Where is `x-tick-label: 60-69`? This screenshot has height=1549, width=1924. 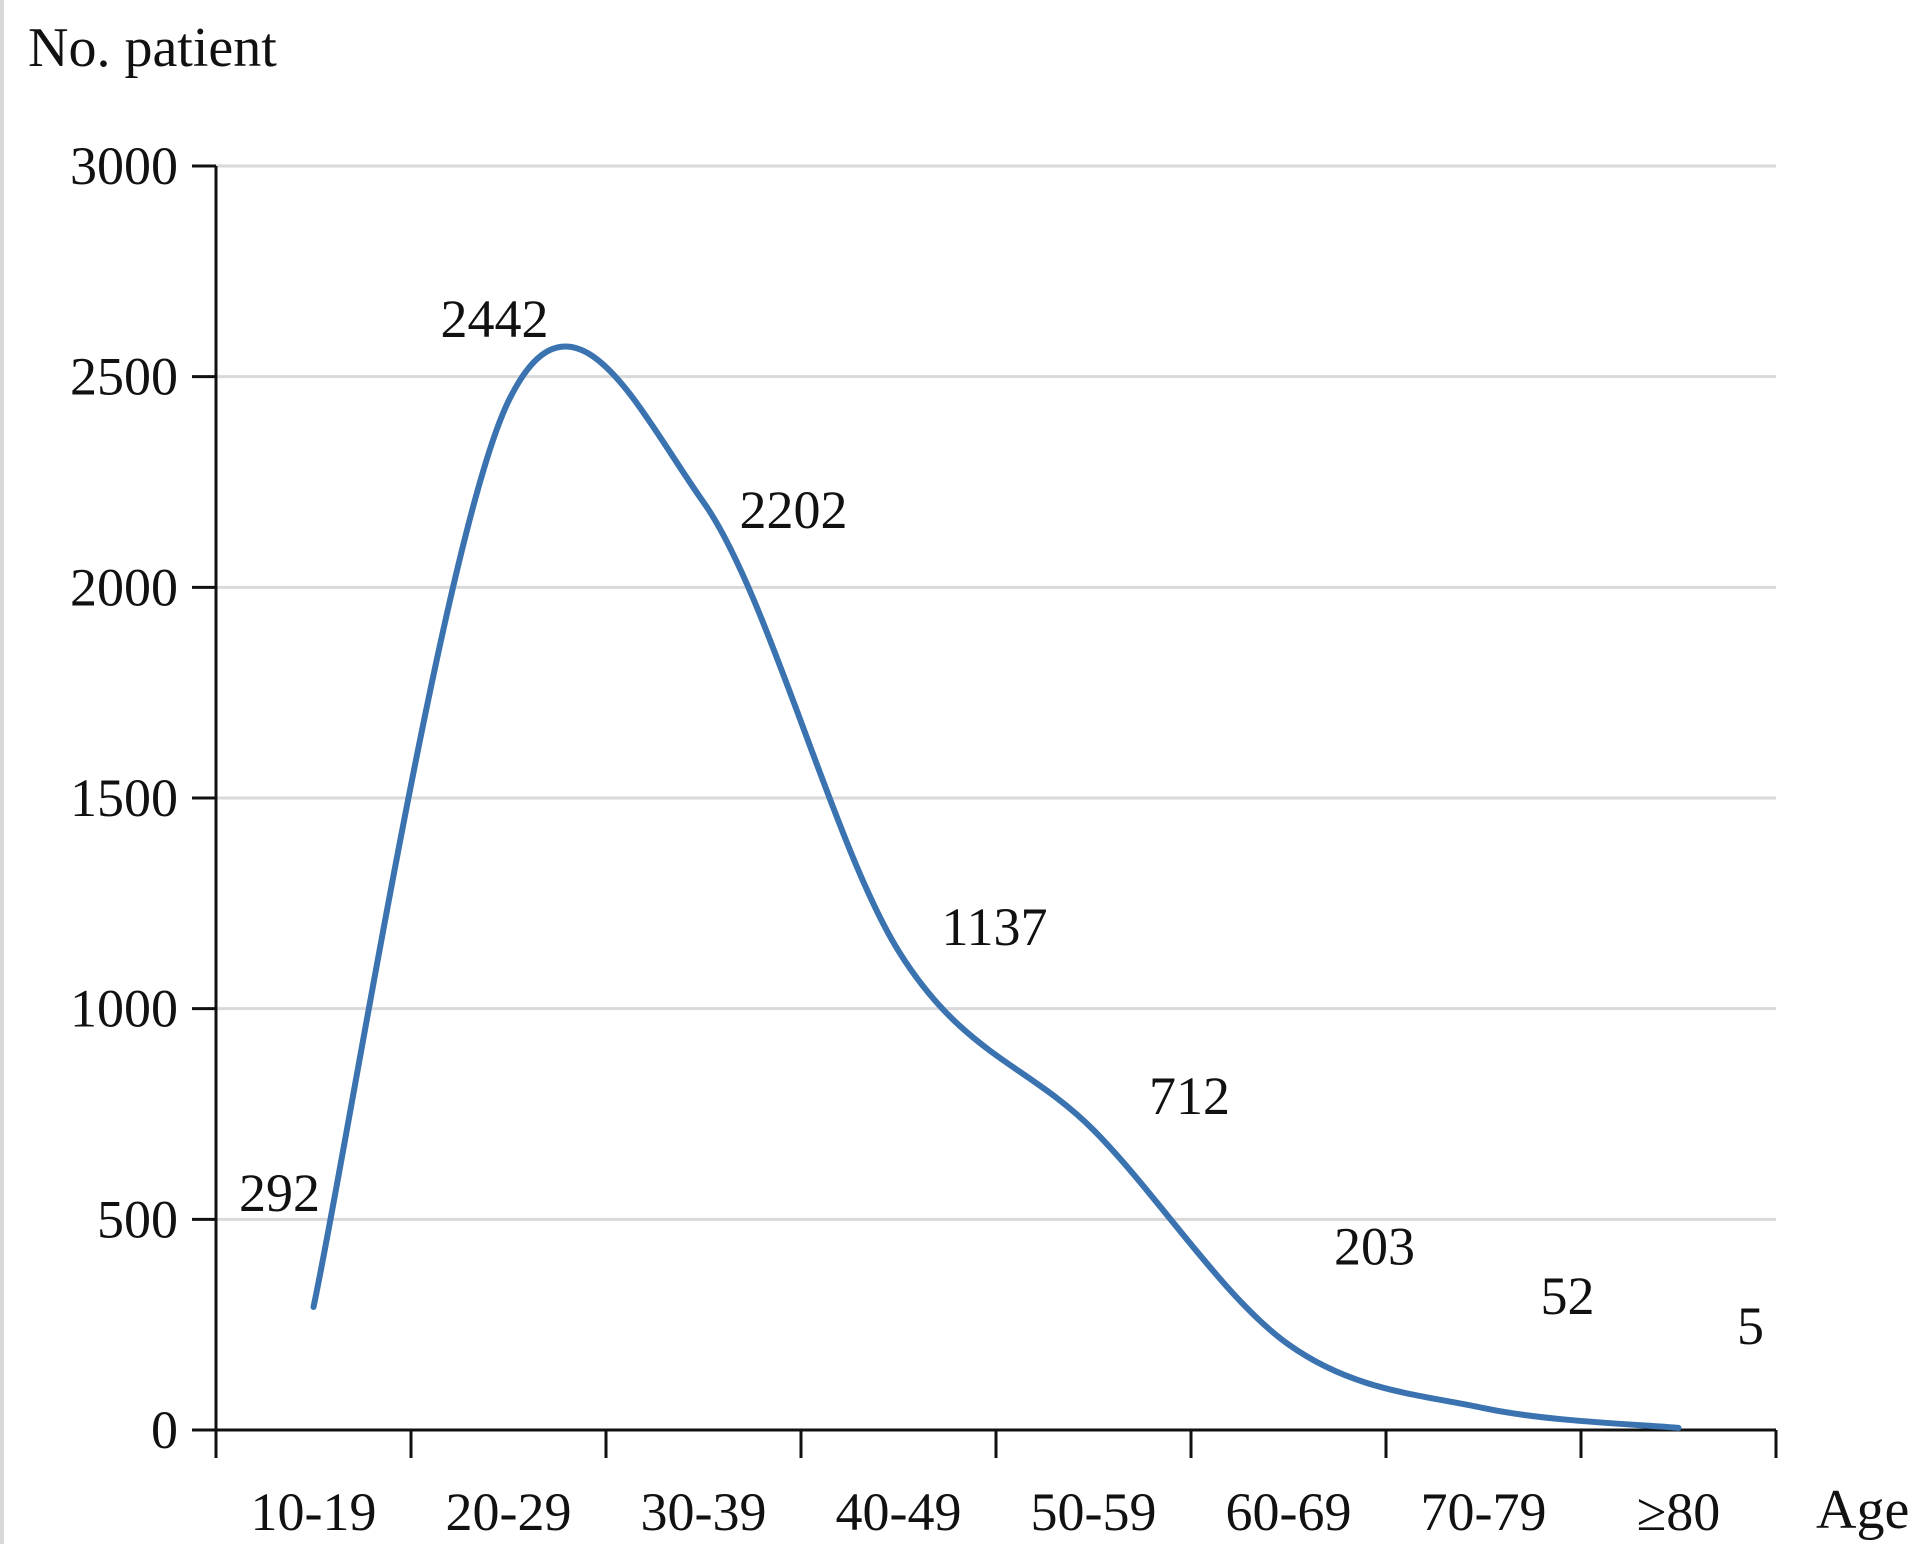
x-tick-label: 60-69 is located at coordinates (1289, 1512).